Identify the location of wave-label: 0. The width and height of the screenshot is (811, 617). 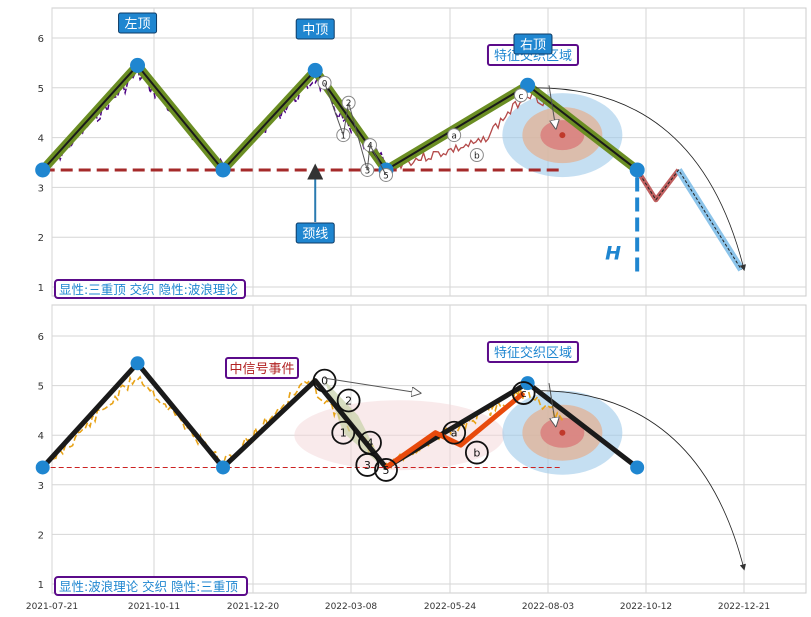
(324, 381).